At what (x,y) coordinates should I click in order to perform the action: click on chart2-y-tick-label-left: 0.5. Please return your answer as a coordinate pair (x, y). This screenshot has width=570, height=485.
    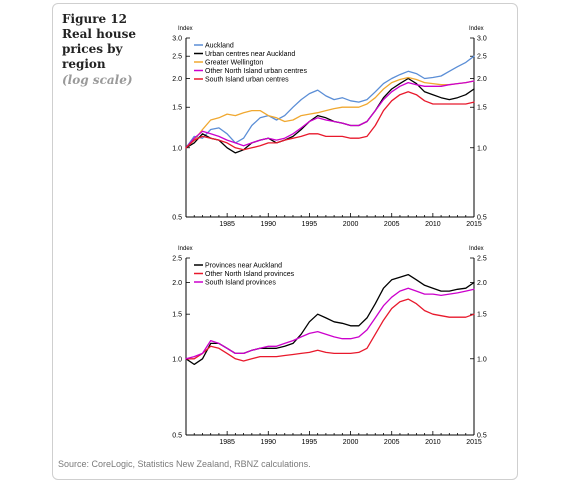
    Looking at the image, I should click on (177, 436).